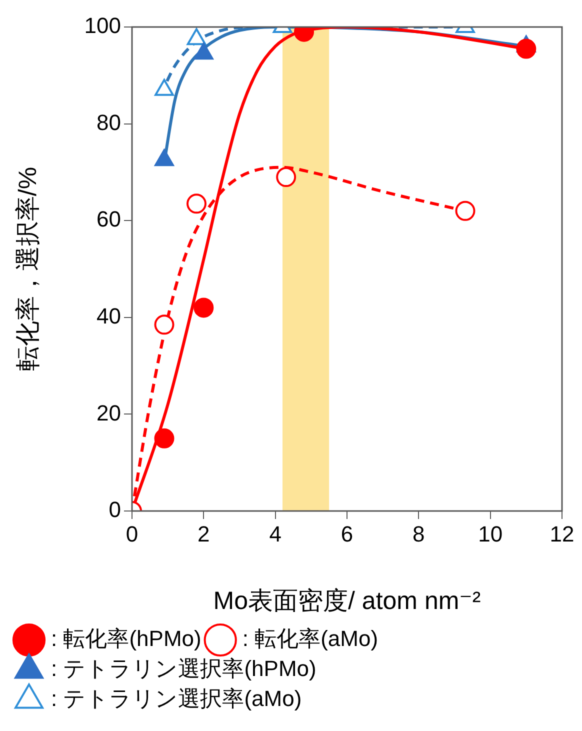 The height and width of the screenshot is (731, 582). Describe the element at coordinates (28, 269) in the screenshot. I see `y-axis-title: 転化率，選択率/%` at that location.